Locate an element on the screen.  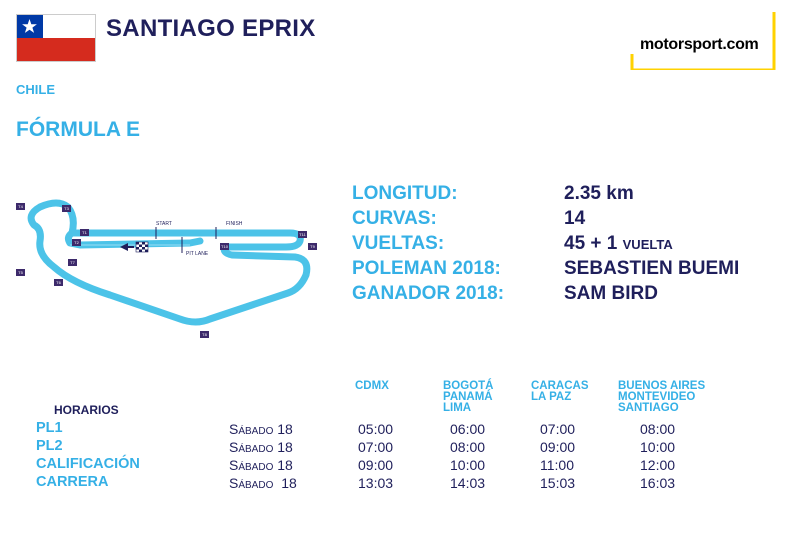
turn-t5: T5 is located at coordinates (20, 272).